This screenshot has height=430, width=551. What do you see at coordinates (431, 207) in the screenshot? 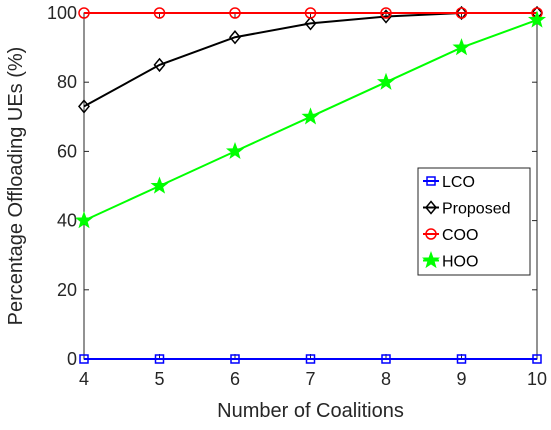
I see `legend-marker-proposed` at bounding box center [431, 207].